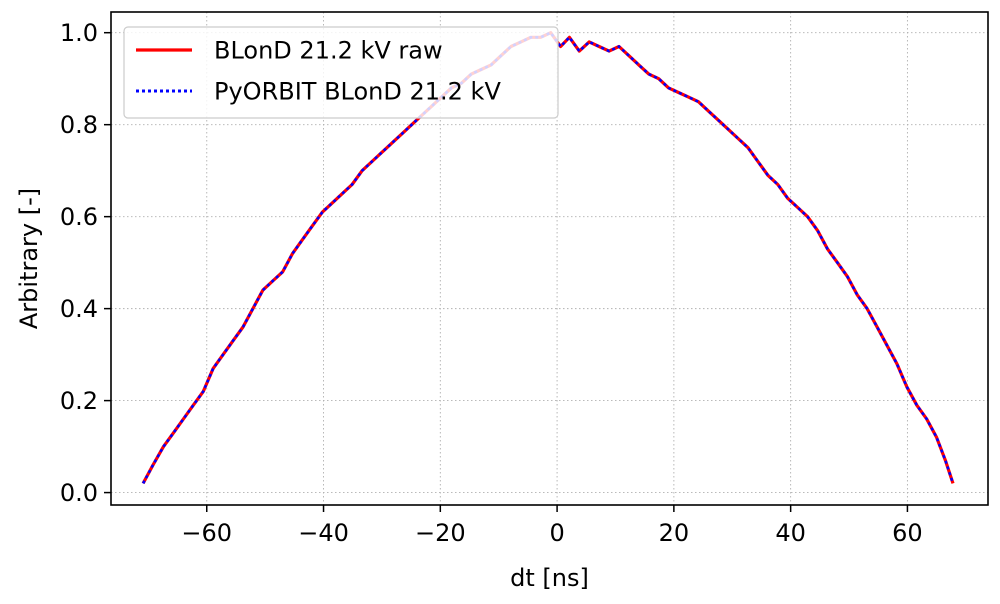 The image size is (1000, 604). I want to click on x-tick-label: −60, so click(206, 533).